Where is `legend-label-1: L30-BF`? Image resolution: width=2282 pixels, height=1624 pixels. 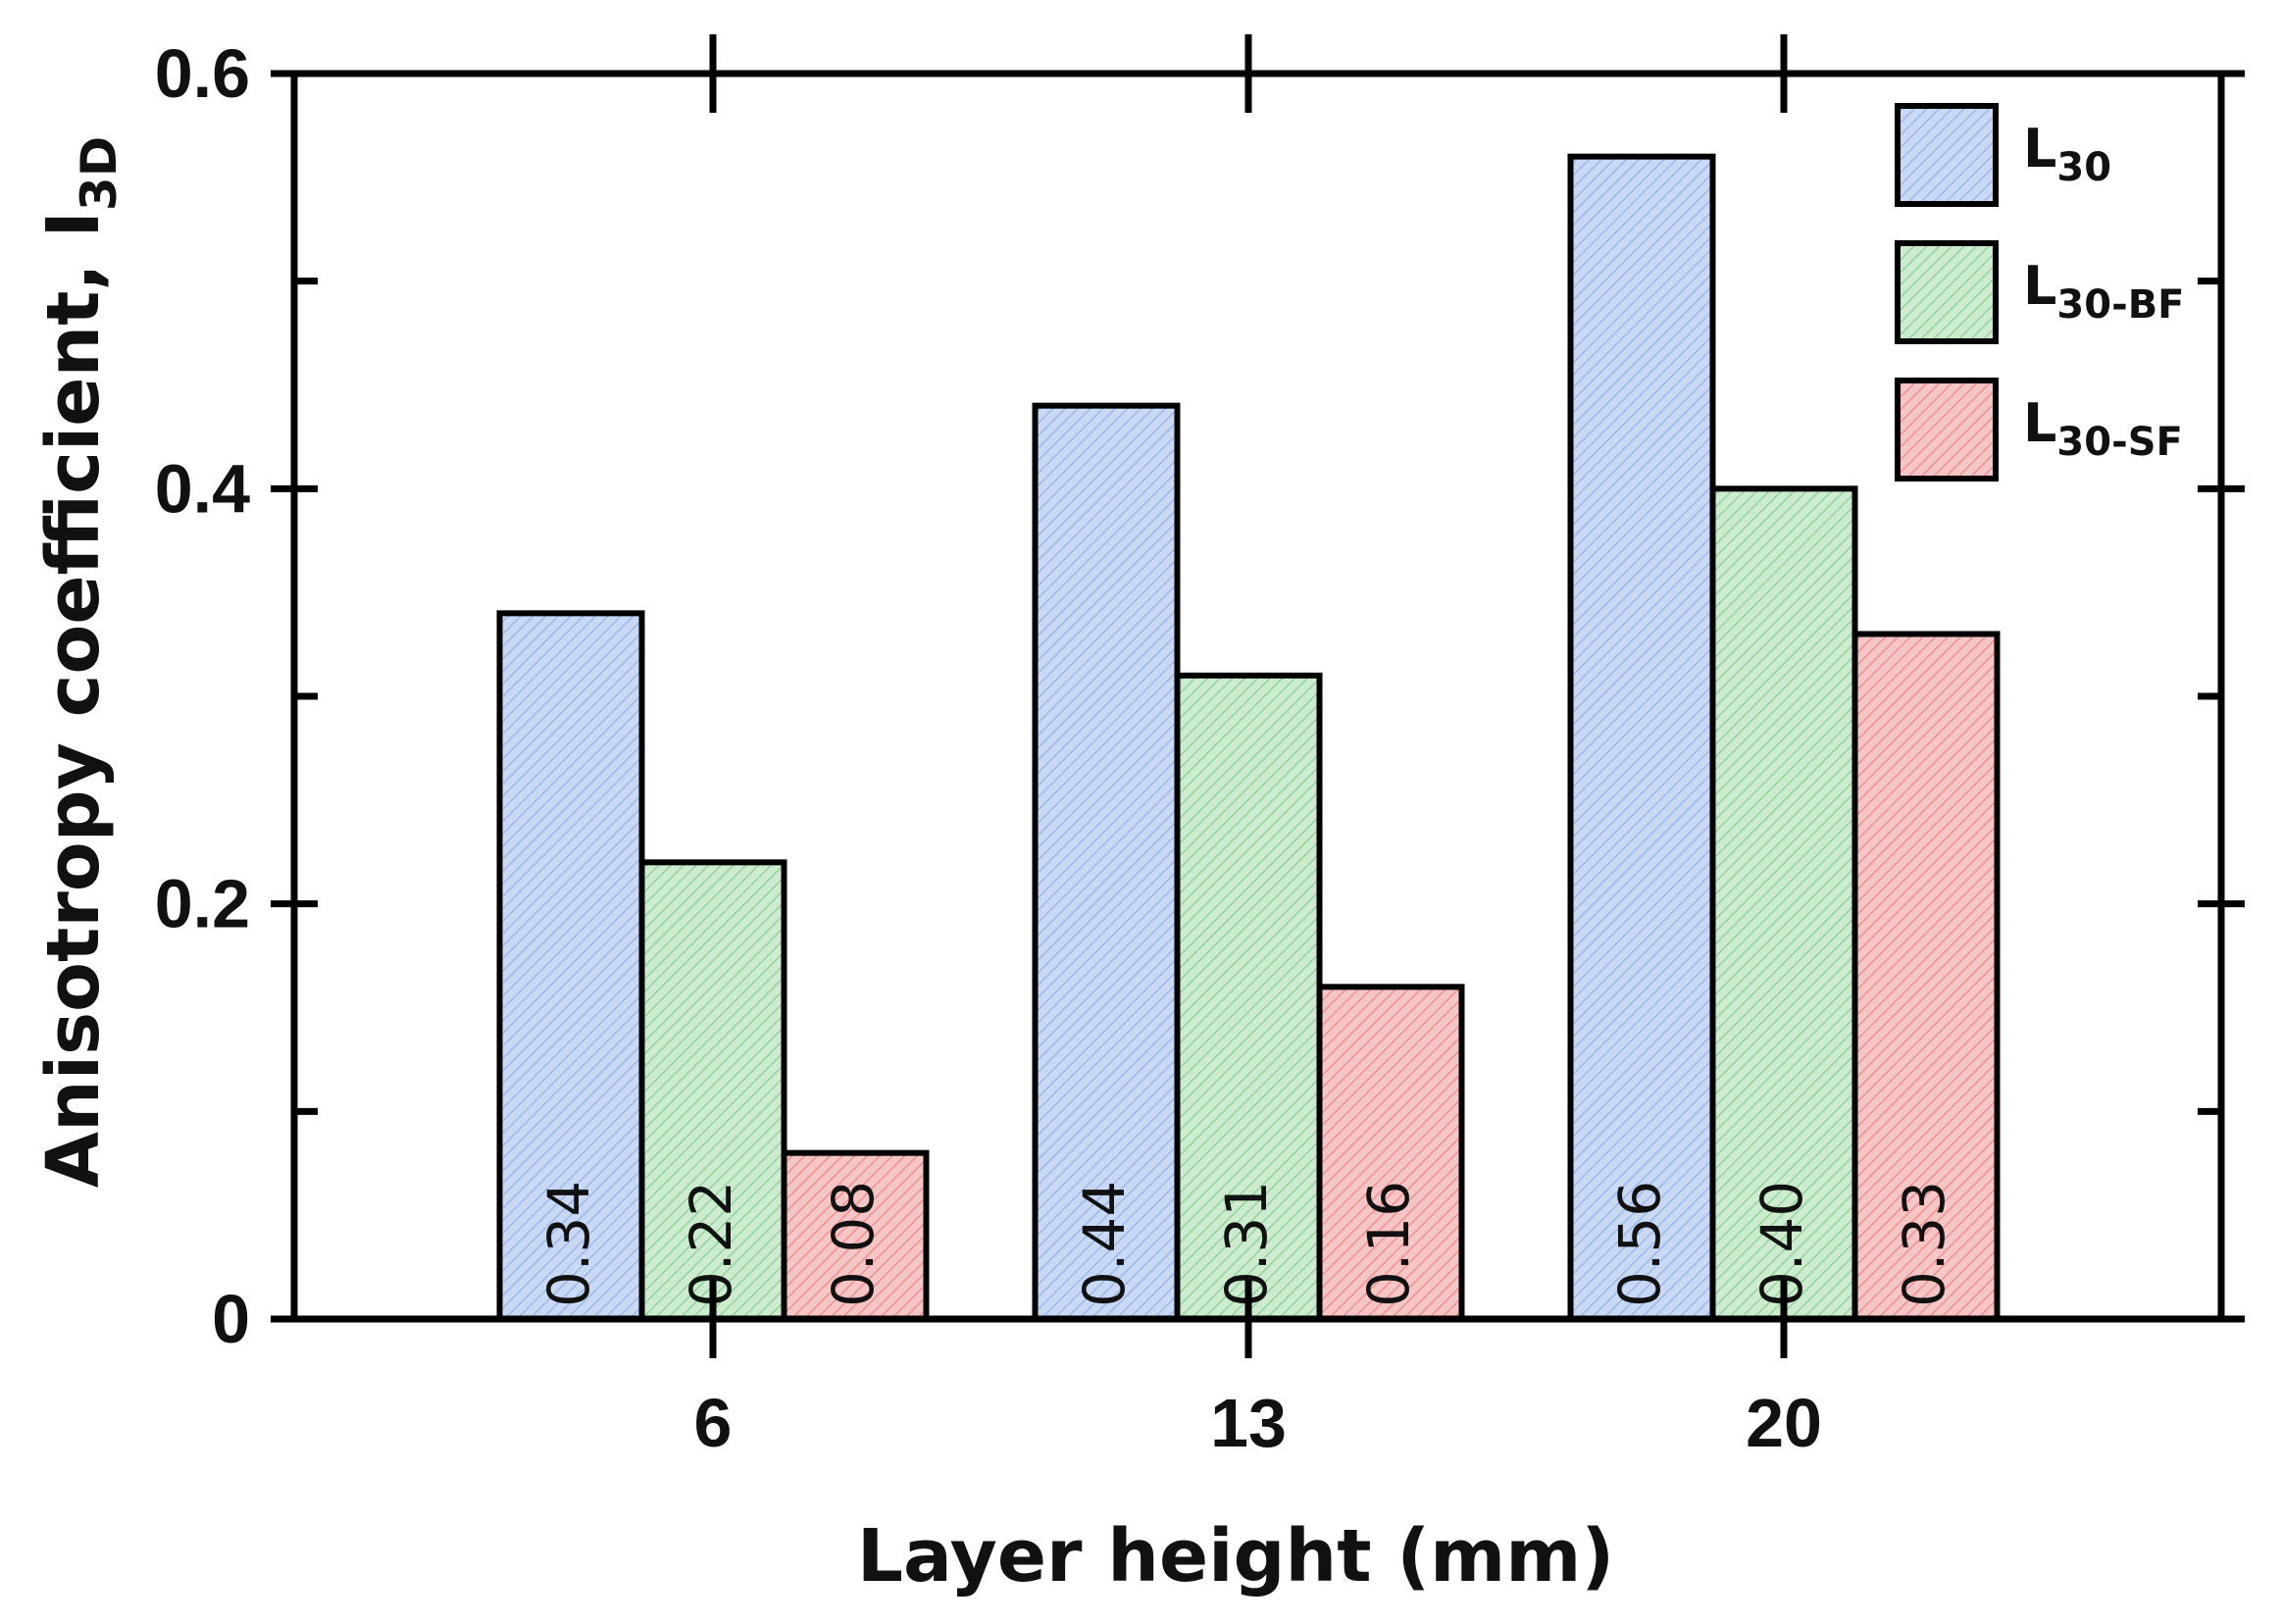 legend-label-1: L30-BF is located at coordinates (2104, 291).